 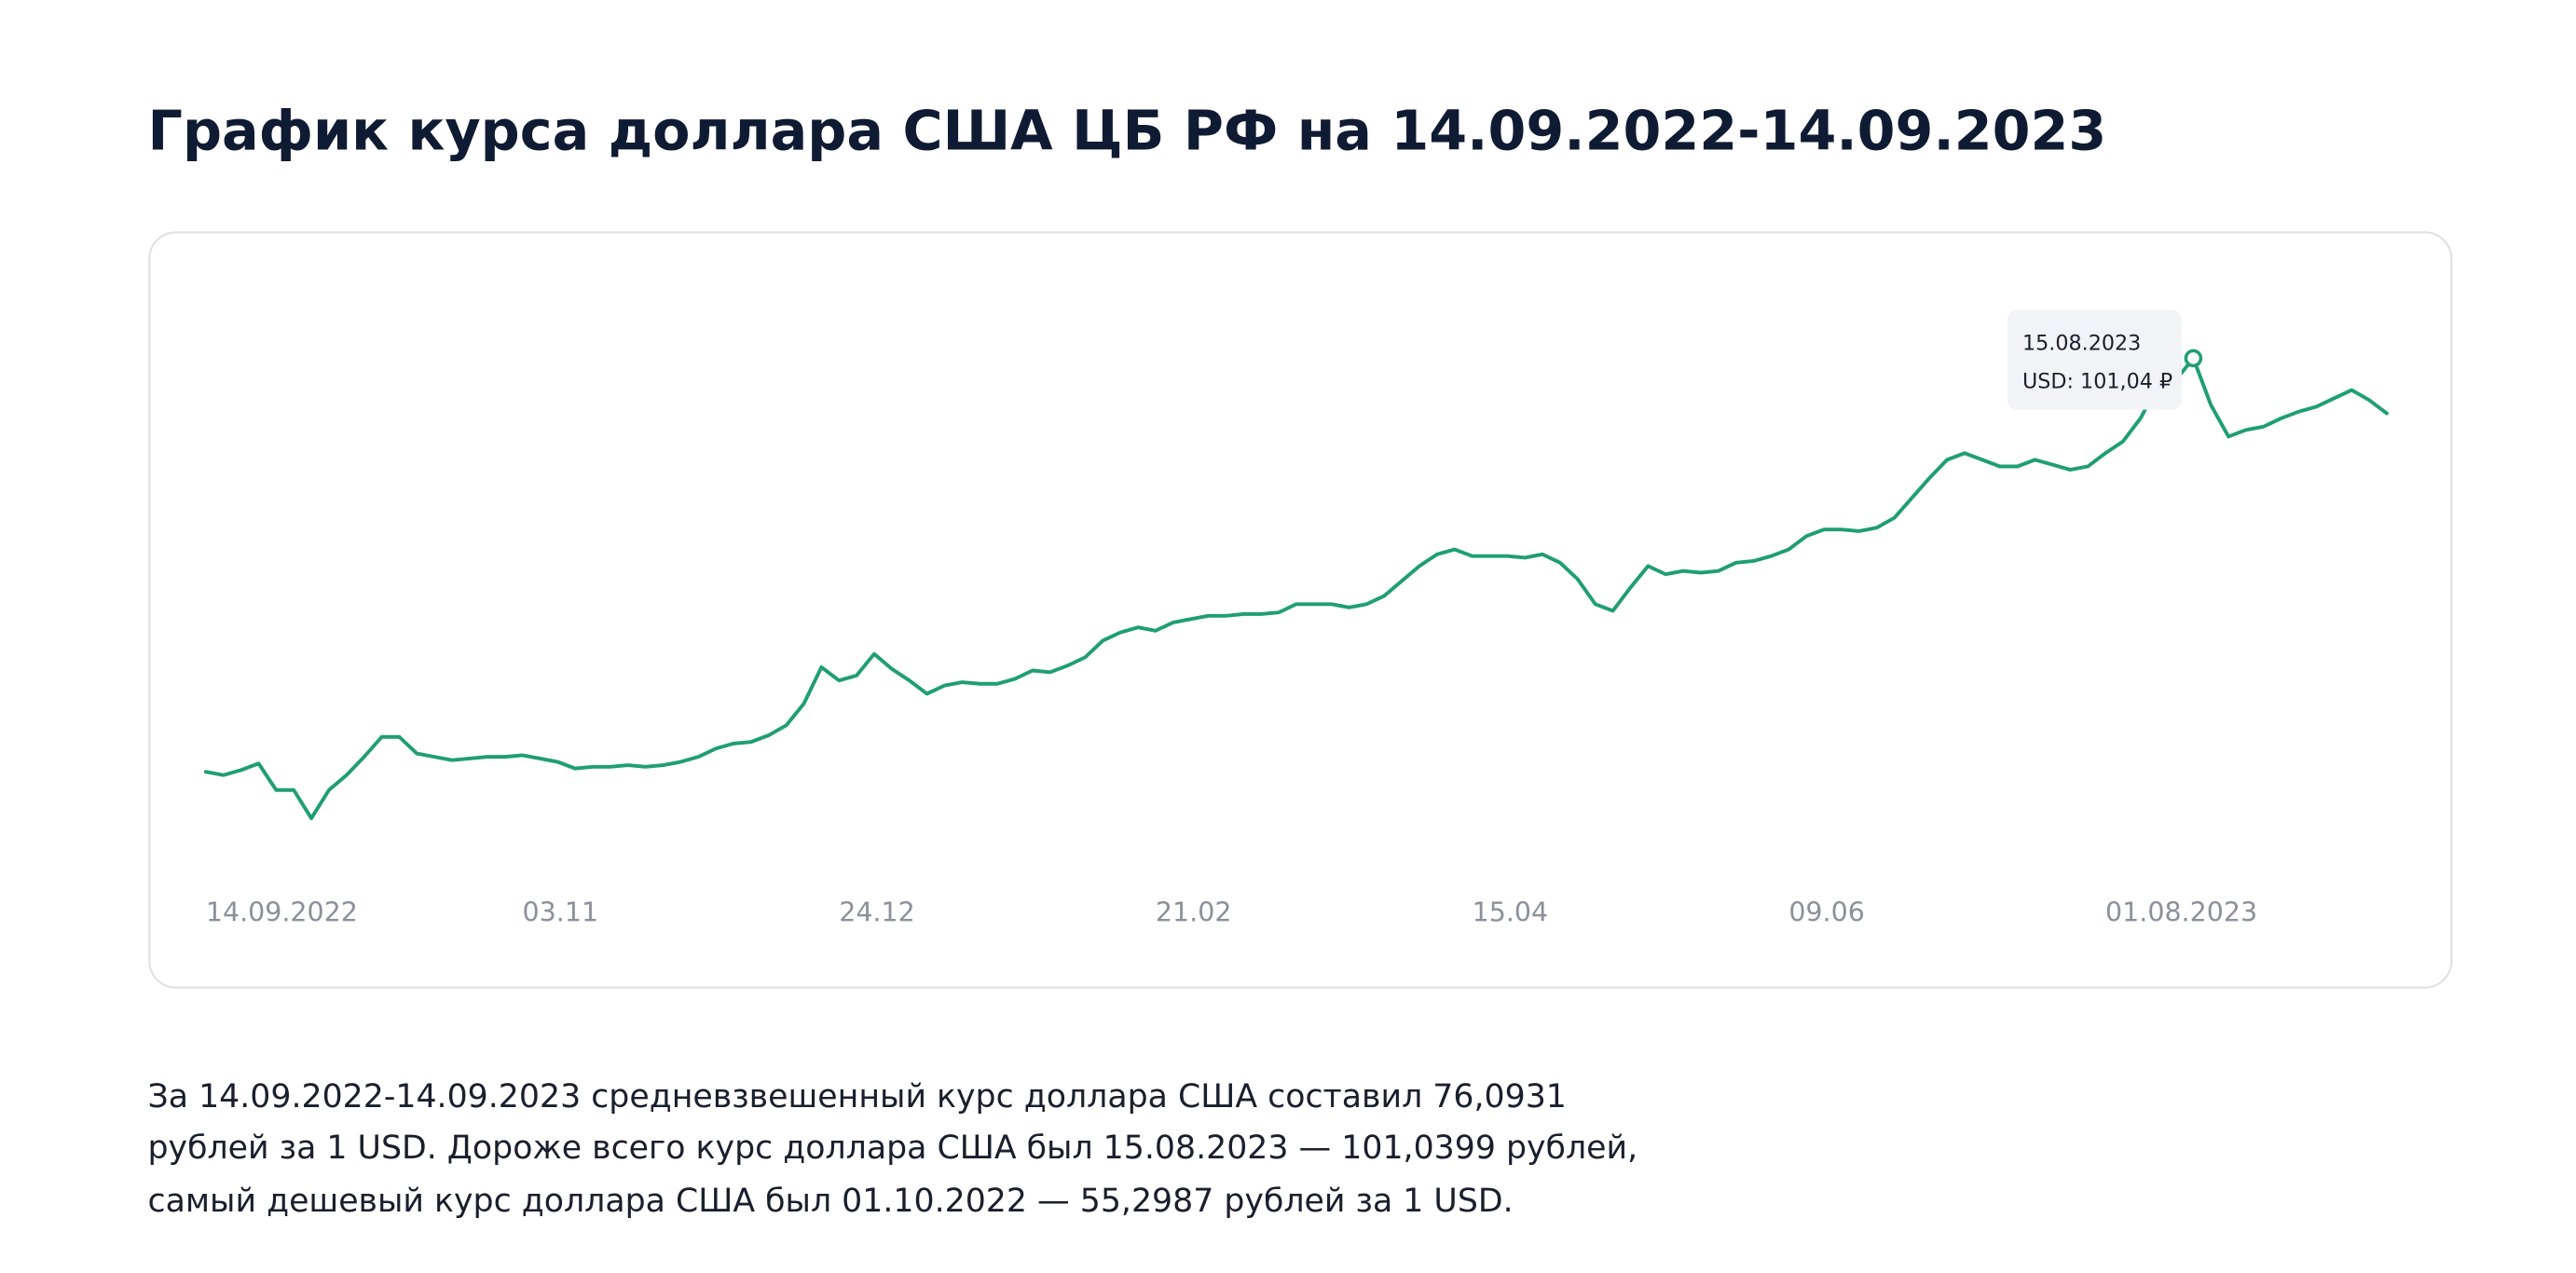 What do you see at coordinates (282, 912) in the screenshot?
I see `x-tick-label: 14.09.2022` at bounding box center [282, 912].